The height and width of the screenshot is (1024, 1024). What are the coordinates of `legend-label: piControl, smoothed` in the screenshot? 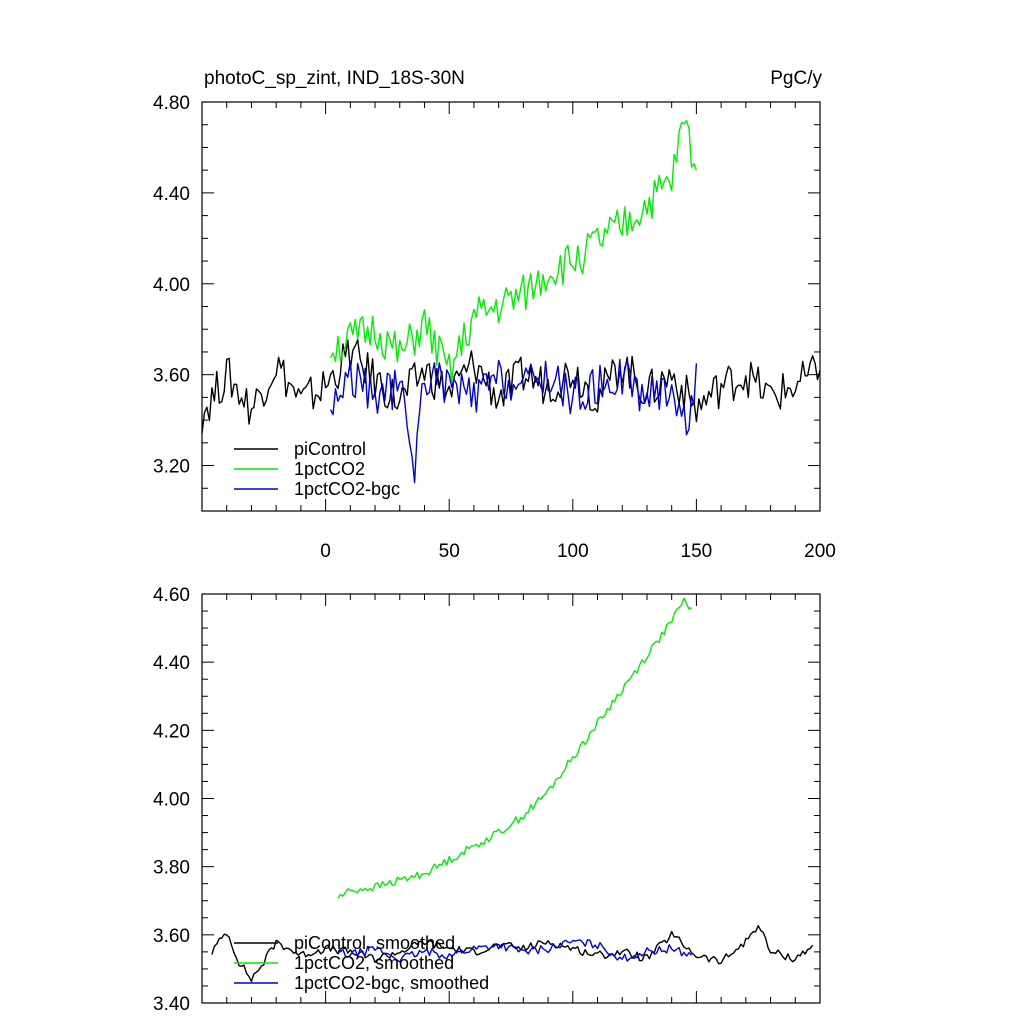 It's located at (374, 943).